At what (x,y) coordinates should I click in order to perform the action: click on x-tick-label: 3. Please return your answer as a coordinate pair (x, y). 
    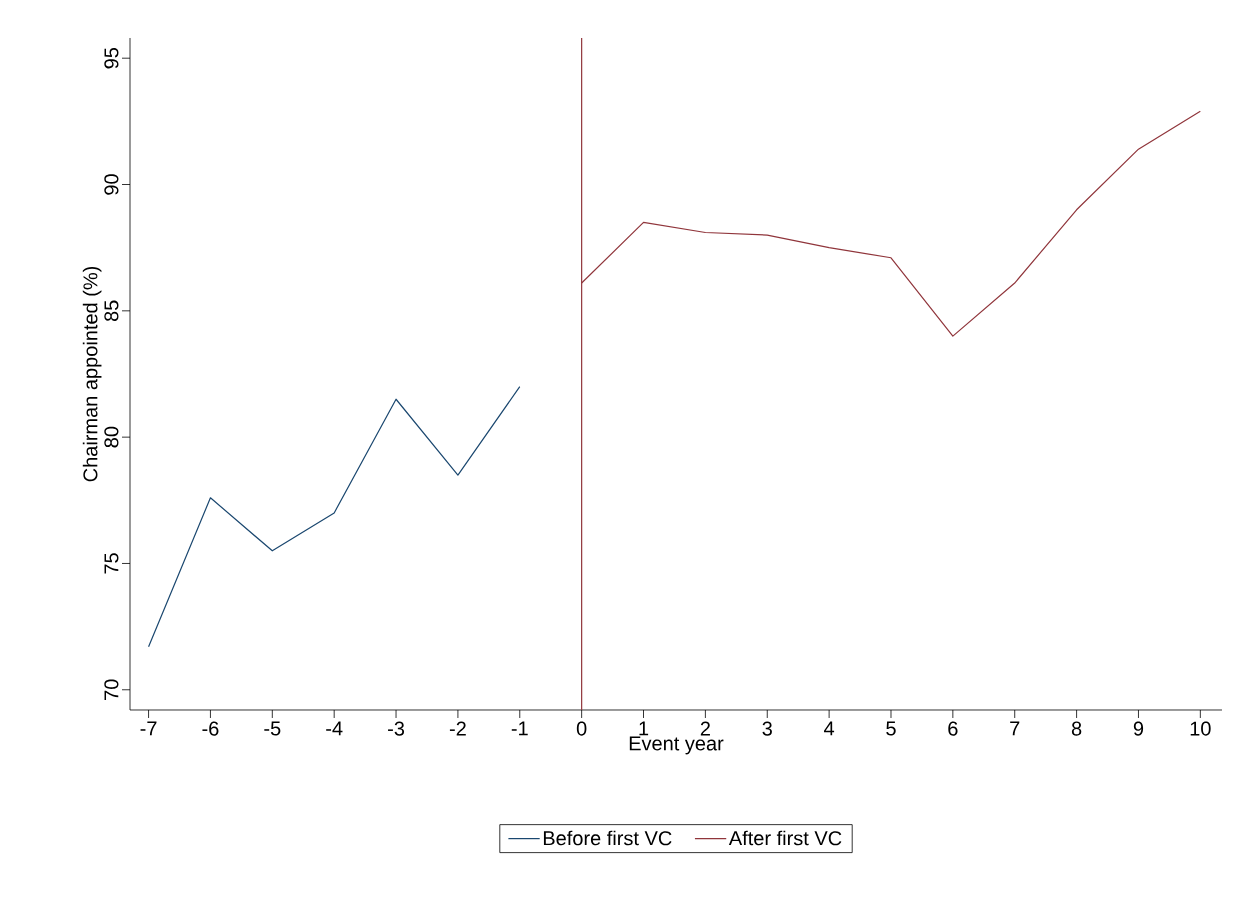
    Looking at the image, I should click on (767, 728).